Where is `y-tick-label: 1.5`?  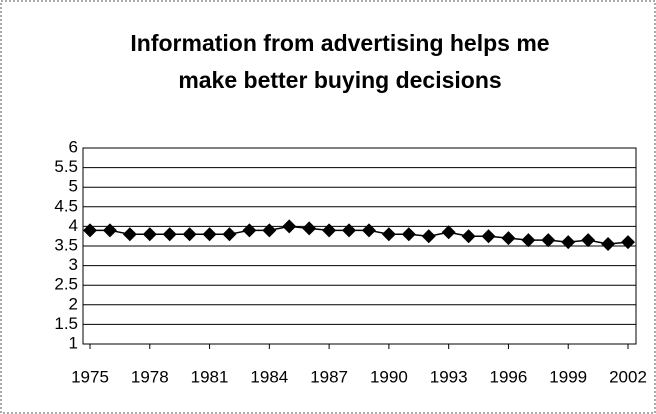 y-tick-label: 1.5 is located at coordinates (66, 323).